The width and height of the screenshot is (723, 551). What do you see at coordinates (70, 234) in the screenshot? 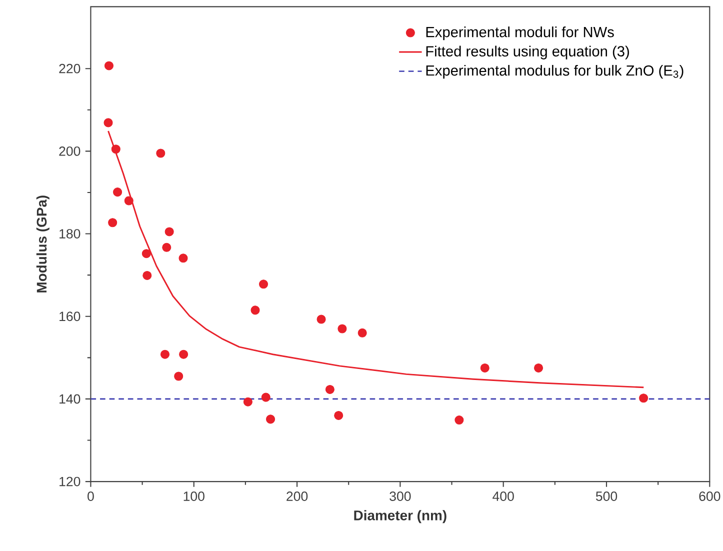
I see `y-tick-label: 180` at bounding box center [70, 234].